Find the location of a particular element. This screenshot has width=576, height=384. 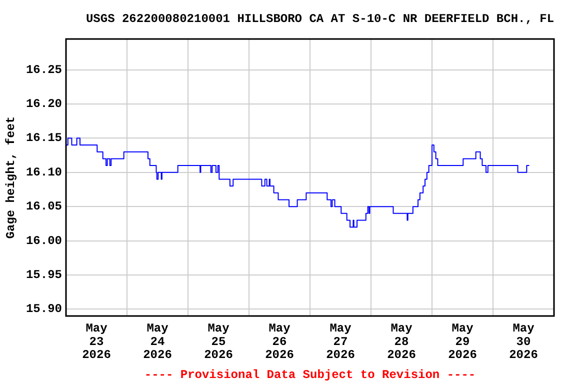

y-tick-label: 16.05 is located at coordinates (44, 207).